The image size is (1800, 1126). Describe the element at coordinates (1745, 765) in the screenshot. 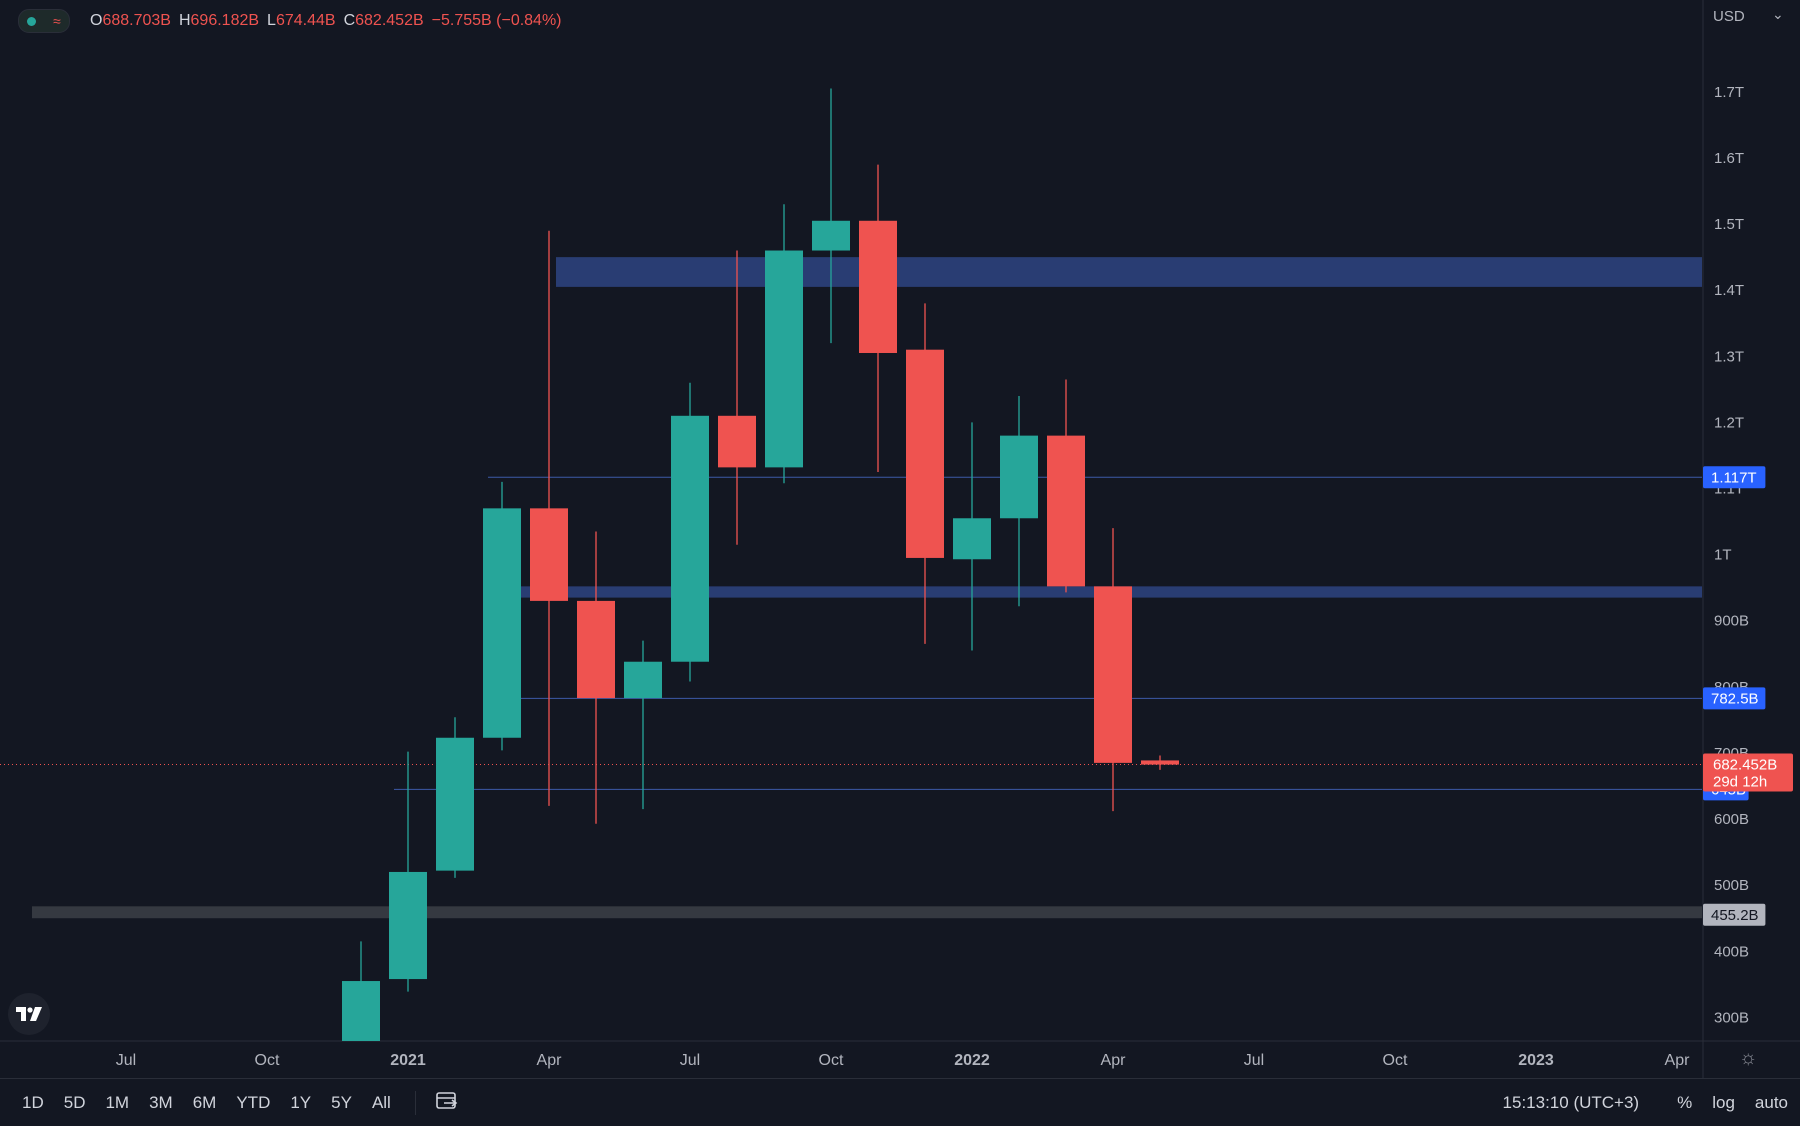

I see `last-price-label: 682.452B` at that location.